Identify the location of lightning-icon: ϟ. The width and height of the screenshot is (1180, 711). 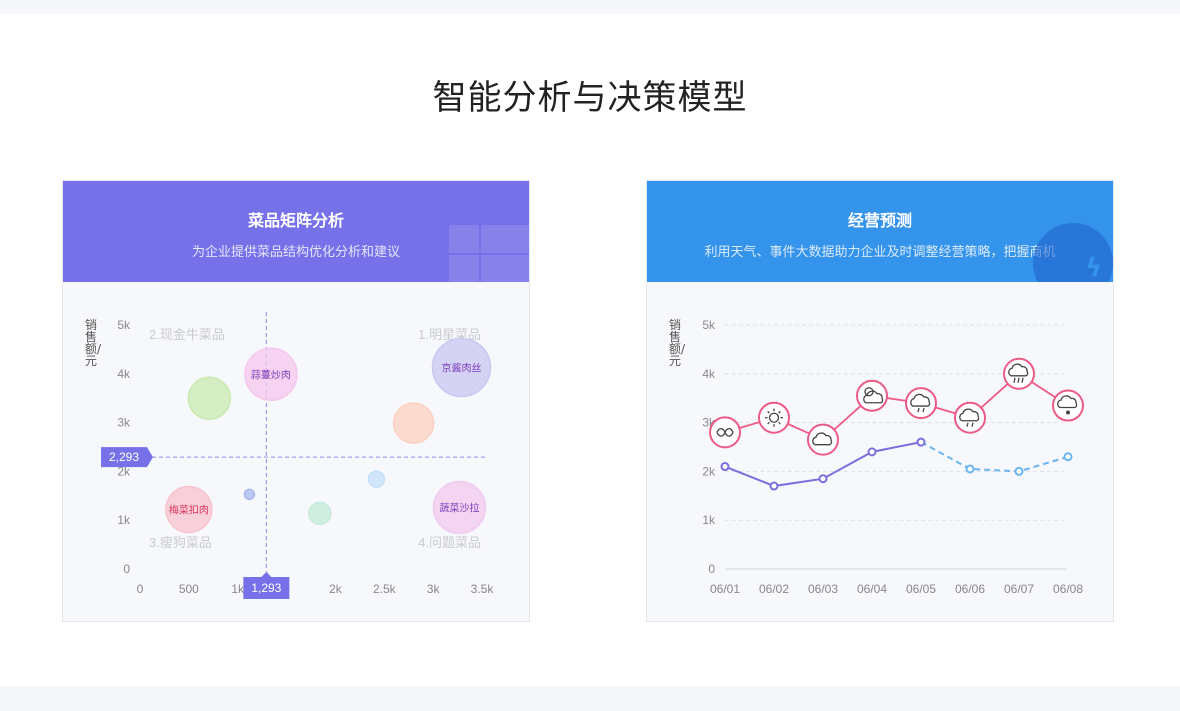
(1094, 267).